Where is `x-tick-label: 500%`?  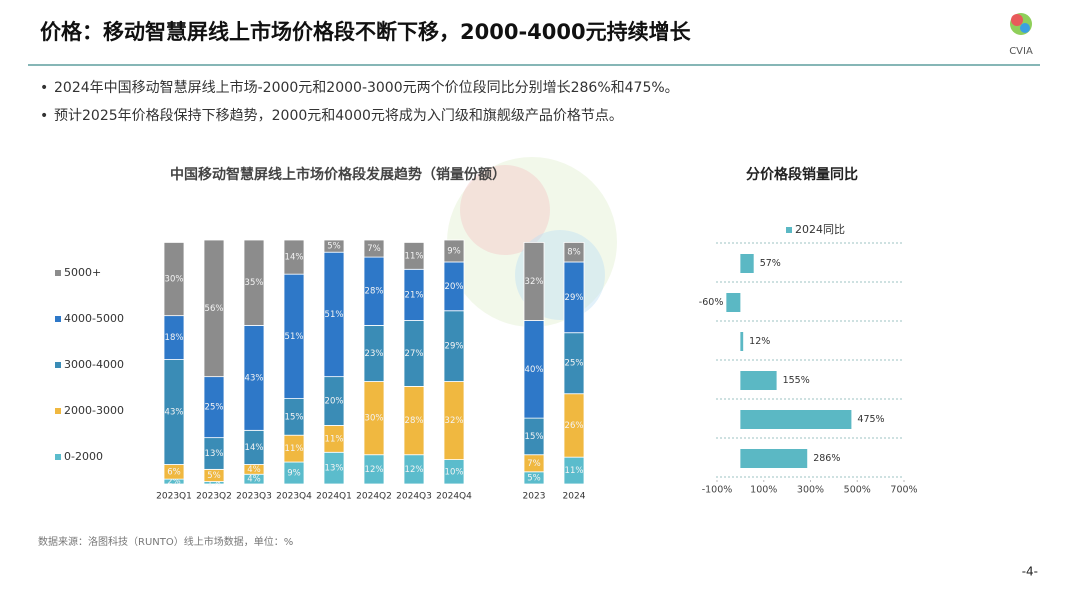 x-tick-label: 500% is located at coordinates (857, 490).